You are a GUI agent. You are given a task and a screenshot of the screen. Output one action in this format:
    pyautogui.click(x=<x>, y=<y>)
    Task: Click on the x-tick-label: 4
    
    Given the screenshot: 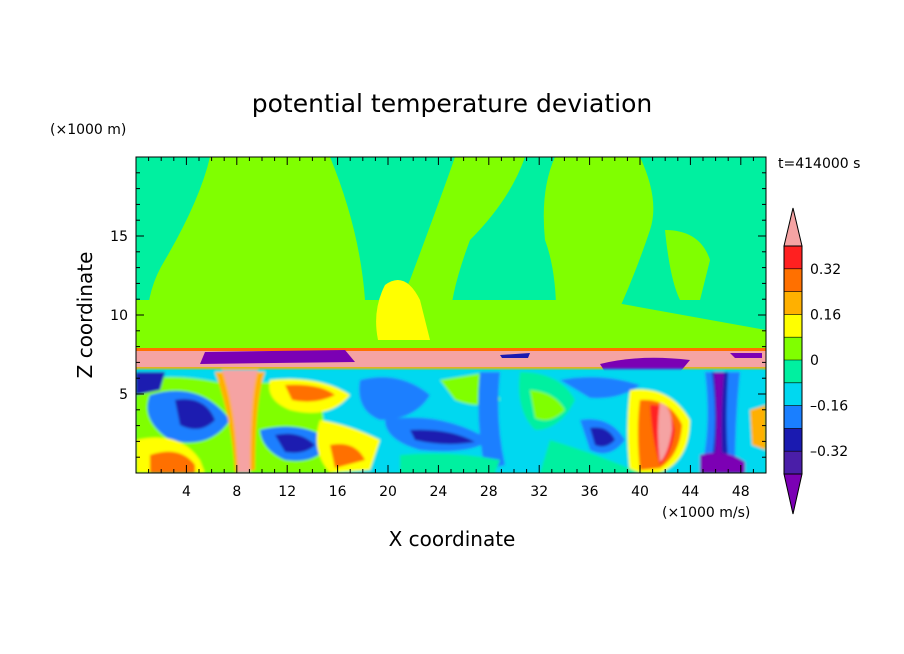 What is the action you would take?
    pyautogui.click(x=186, y=492)
    